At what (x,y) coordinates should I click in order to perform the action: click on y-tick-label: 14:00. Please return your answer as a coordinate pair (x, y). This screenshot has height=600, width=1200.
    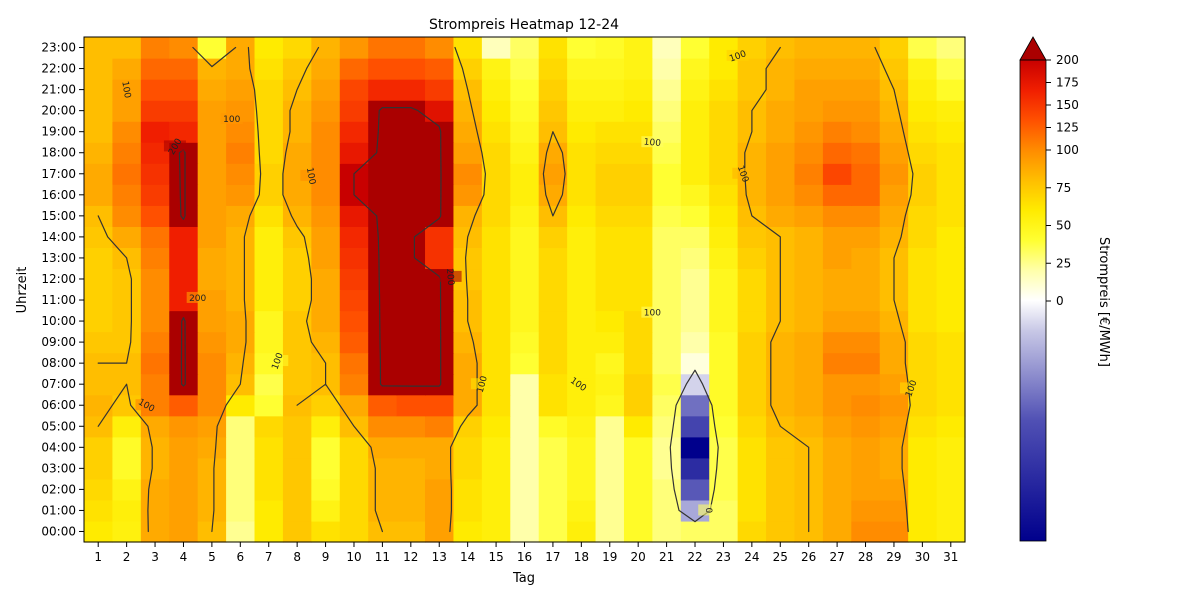
    Looking at the image, I should click on (58, 237).